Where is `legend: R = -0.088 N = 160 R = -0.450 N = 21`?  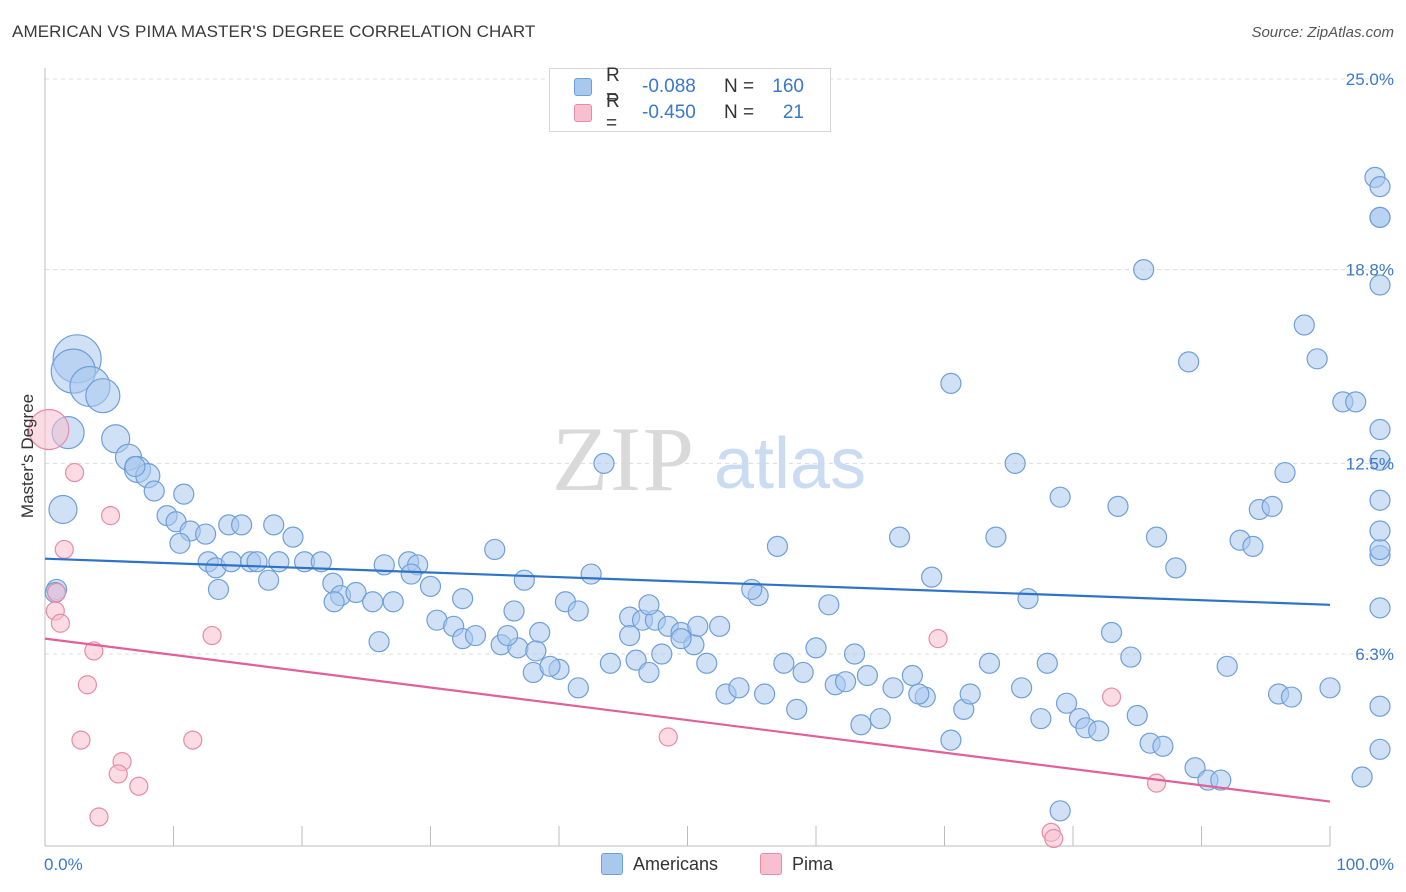
legend: R = -0.088 N = 160 R = -0.450 N = 21 is located at coordinates (690, 99).